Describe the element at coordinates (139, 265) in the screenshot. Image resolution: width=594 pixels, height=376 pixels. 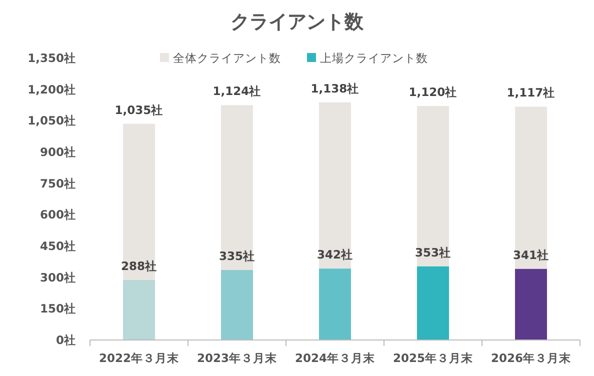
I see `data-label: 288社` at that location.